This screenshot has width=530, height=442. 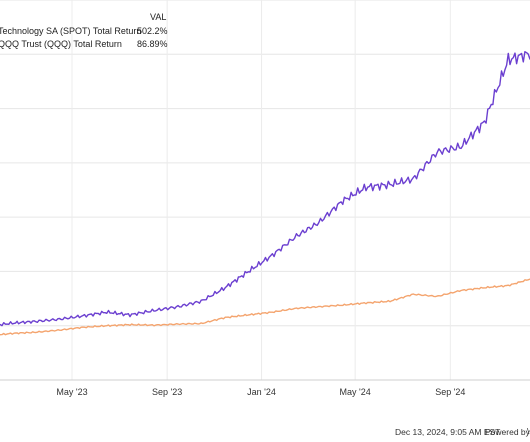 I want to click on legend-header: VAL, so click(x=158, y=17).